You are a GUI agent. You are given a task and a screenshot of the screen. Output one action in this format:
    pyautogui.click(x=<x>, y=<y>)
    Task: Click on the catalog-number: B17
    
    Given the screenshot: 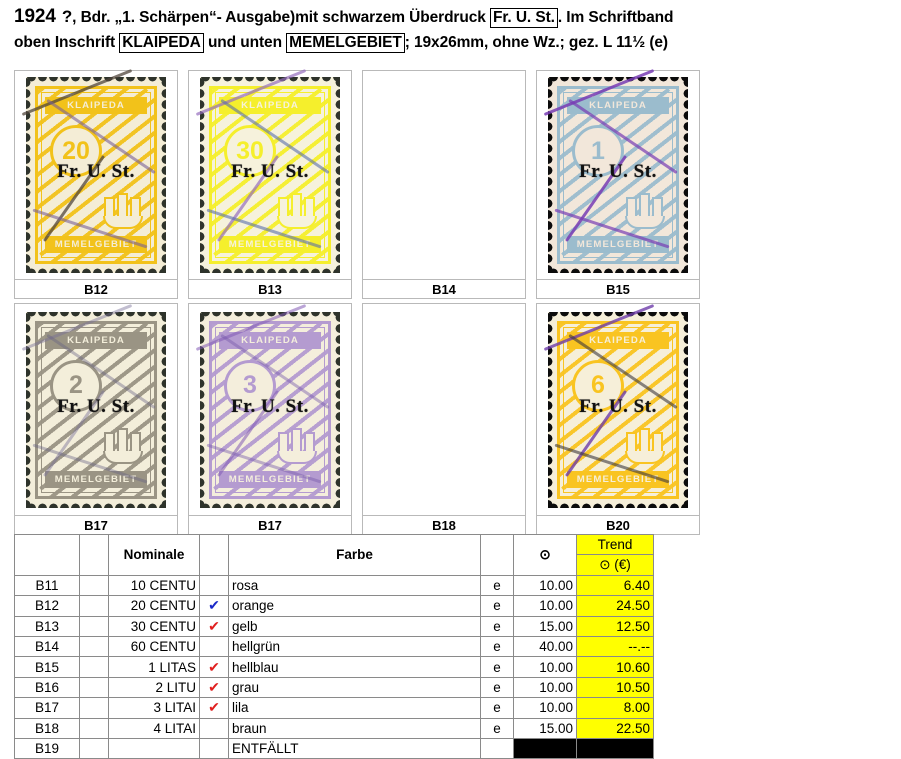 What is the action you would take?
    pyautogui.click(x=47, y=708)
    